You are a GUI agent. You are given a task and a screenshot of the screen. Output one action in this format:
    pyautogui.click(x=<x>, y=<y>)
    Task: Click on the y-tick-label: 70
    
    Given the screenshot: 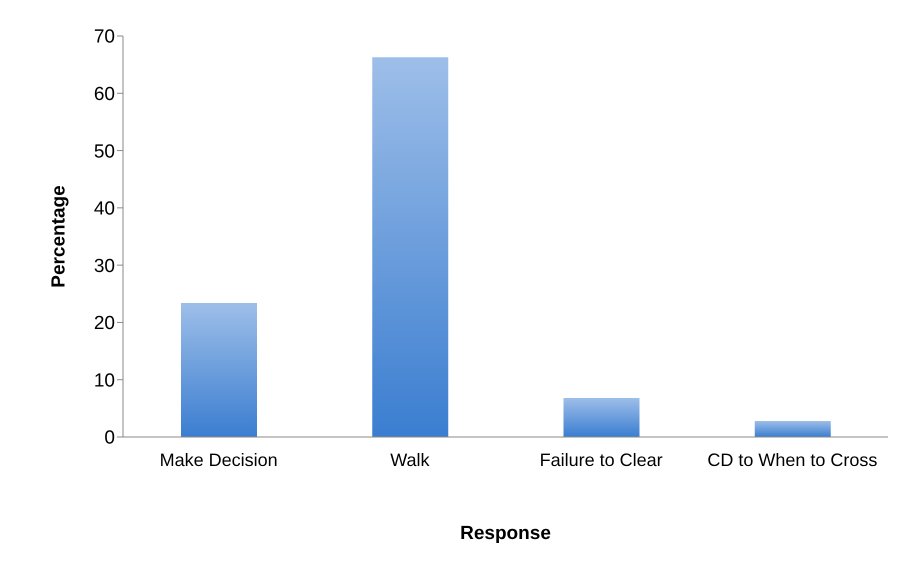 What is the action you would take?
    pyautogui.click(x=104, y=37)
    